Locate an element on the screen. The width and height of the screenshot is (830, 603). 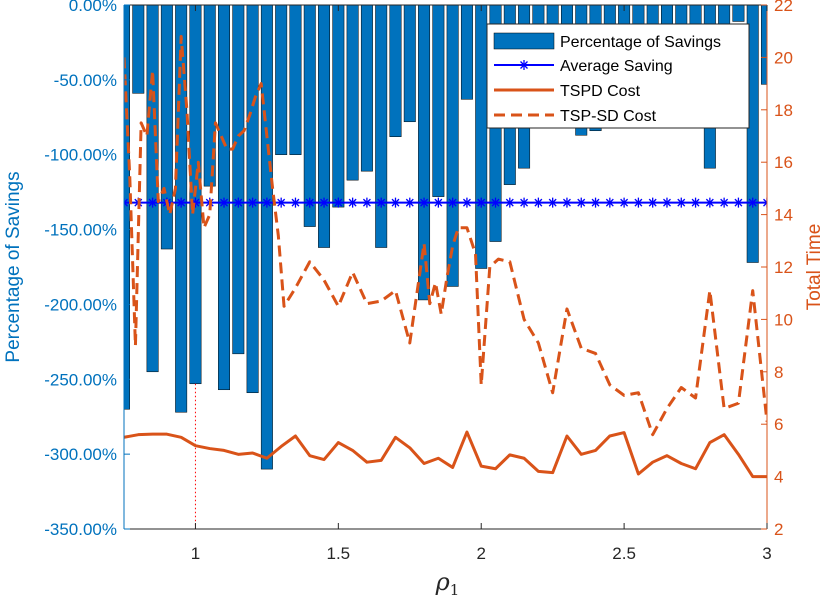
x-tick-label: 2 is located at coordinates (480, 553).